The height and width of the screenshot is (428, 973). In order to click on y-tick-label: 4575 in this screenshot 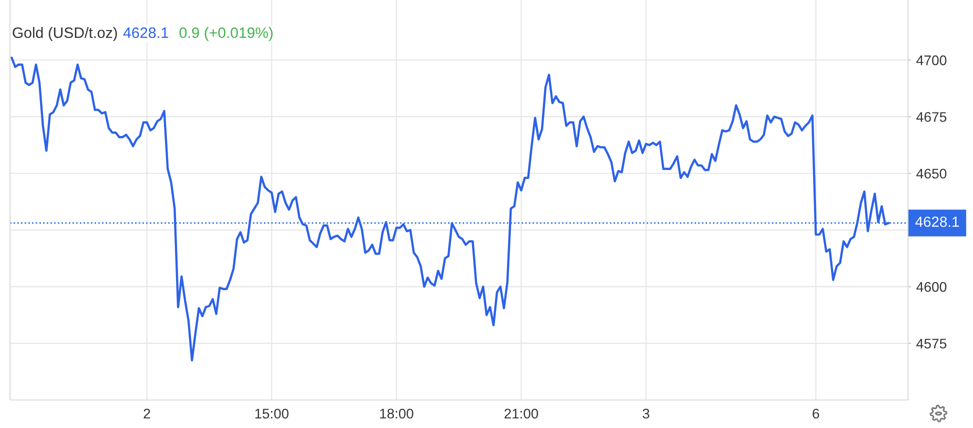, I will do `click(931, 343)`.